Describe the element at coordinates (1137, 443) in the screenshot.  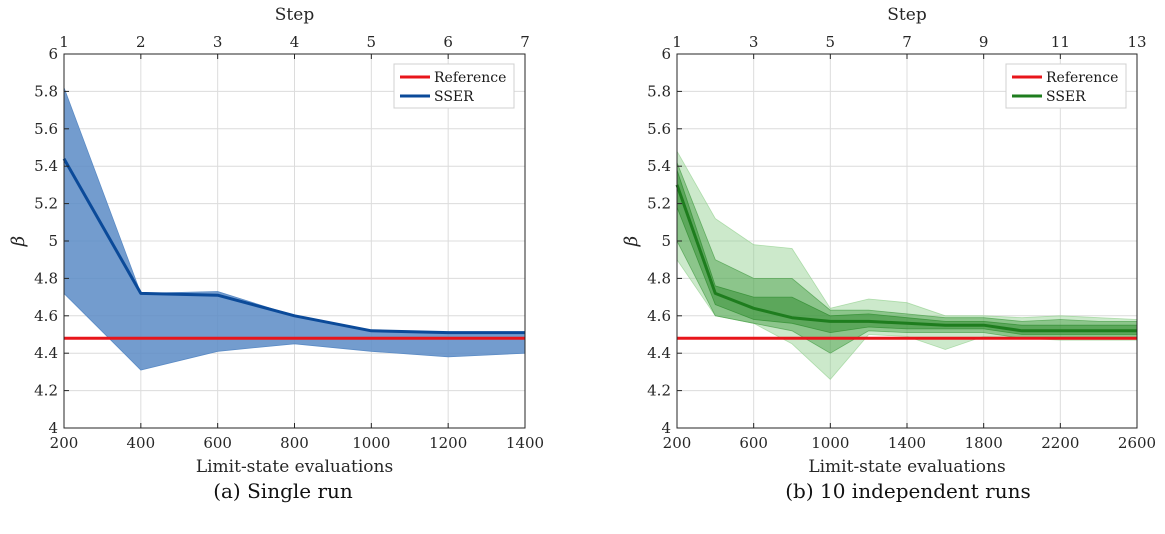
I see `x-tick-label: 2600` at that location.